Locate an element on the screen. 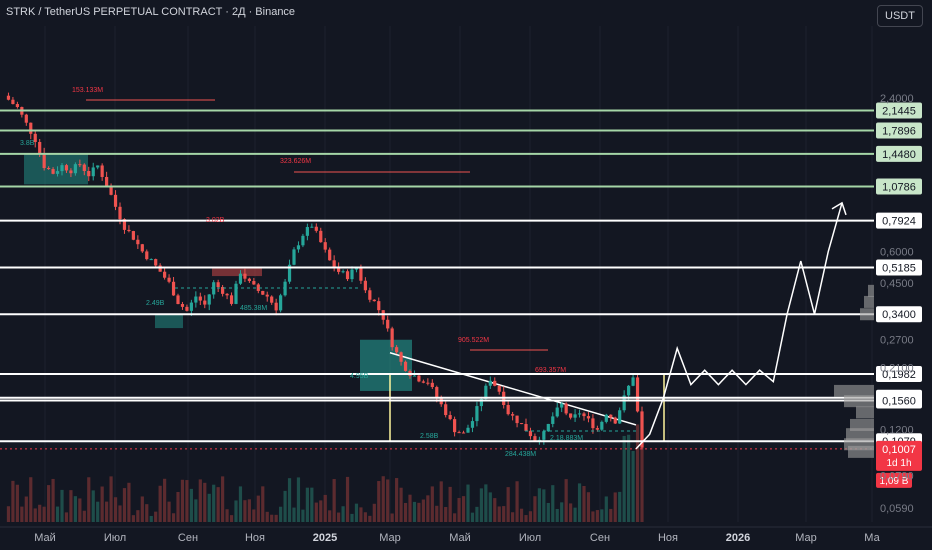 The width and height of the screenshot is (932, 550). volume-annotation: 2.58B is located at coordinates (429, 436).